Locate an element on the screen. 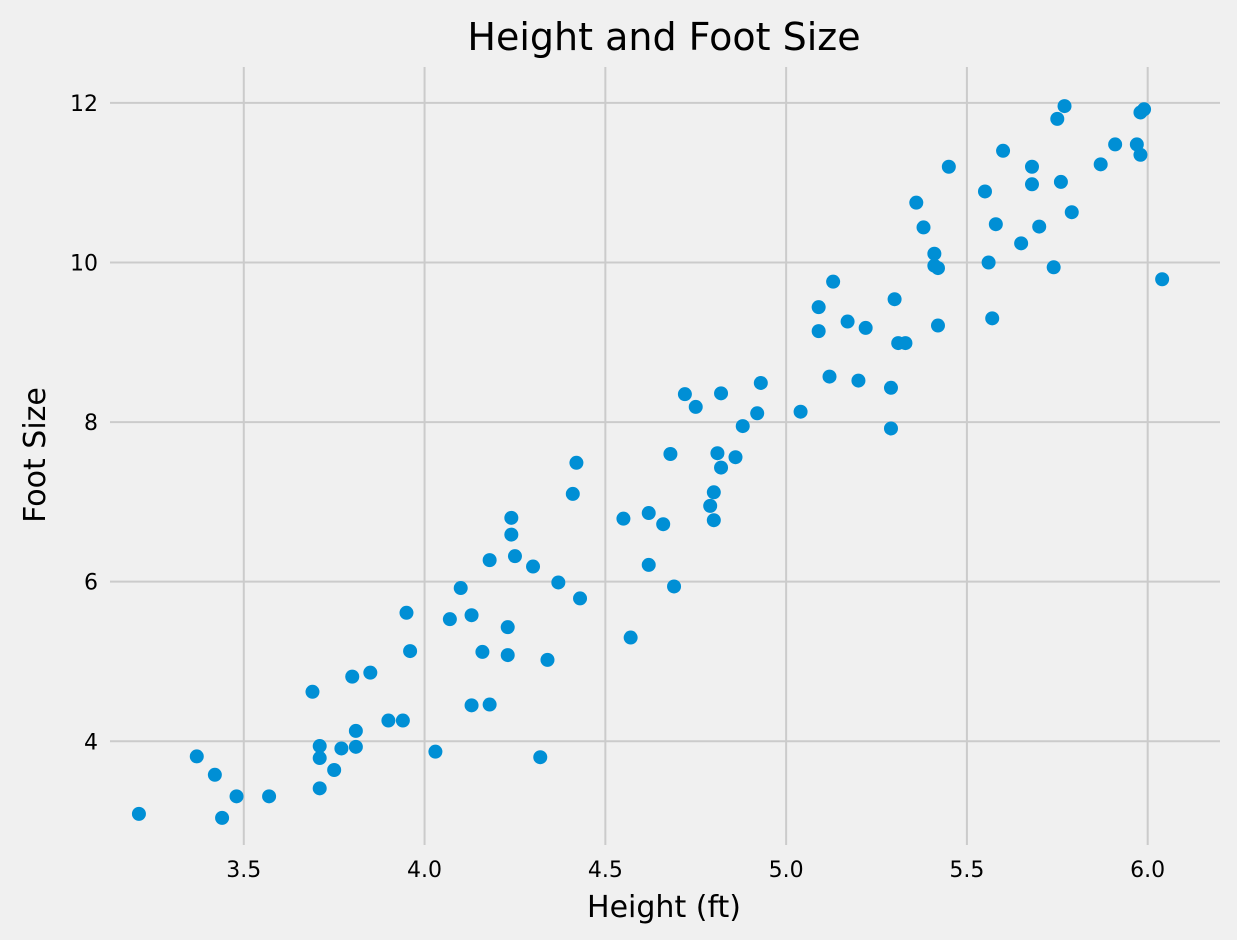 The width and height of the screenshot is (1237, 940). x-tick-label: 5.5 is located at coordinates (966, 870).